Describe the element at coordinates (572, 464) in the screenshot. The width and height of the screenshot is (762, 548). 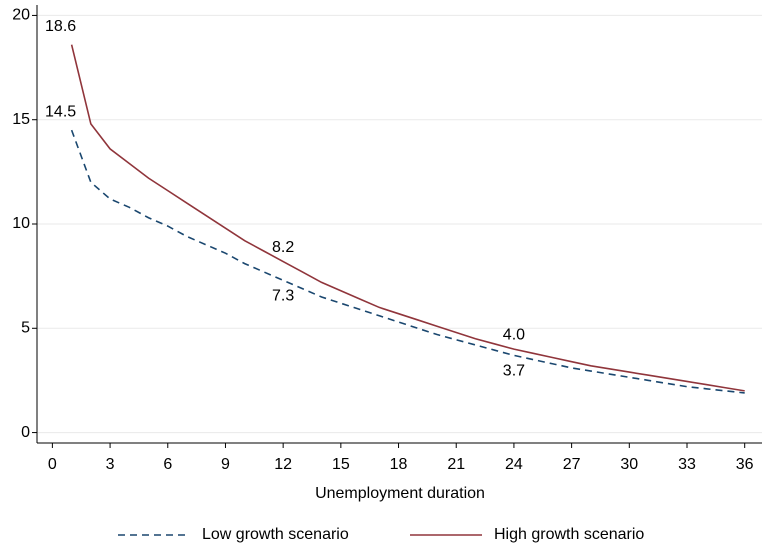
I see `x-tick-label: 27` at that location.